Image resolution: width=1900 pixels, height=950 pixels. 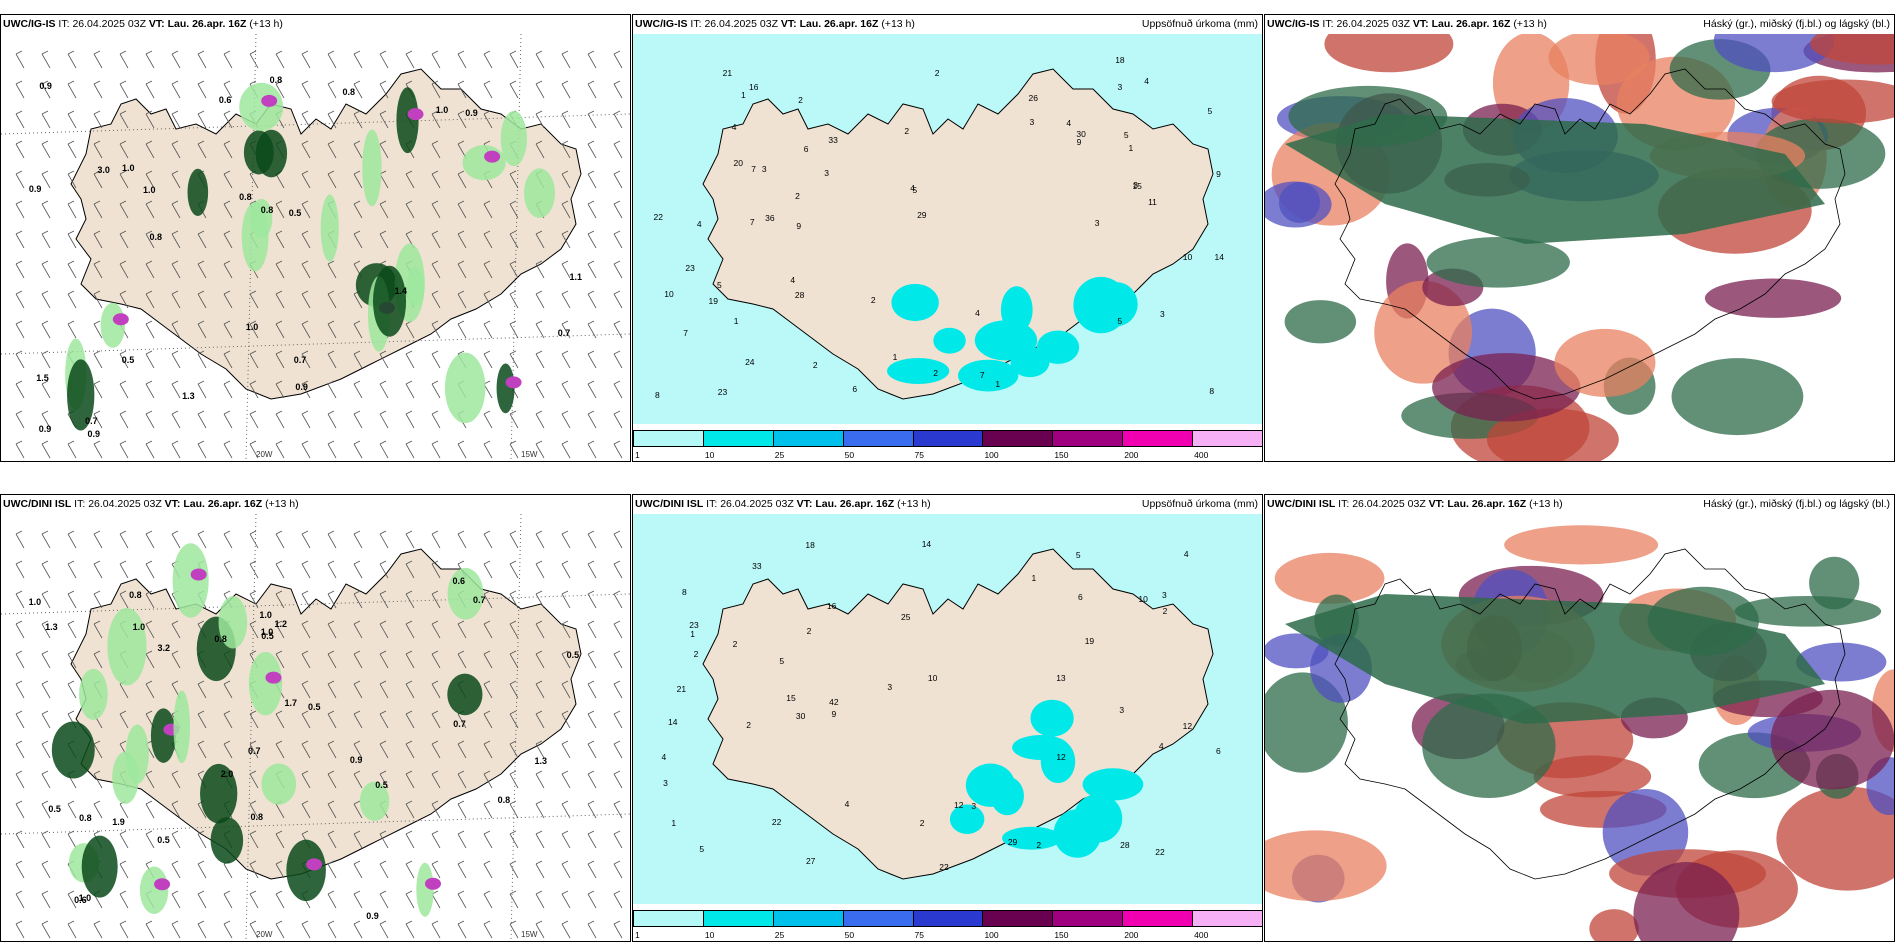 What do you see at coordinates (1012, 842) in the screenshot?
I see `precip-value: 29` at bounding box center [1012, 842].